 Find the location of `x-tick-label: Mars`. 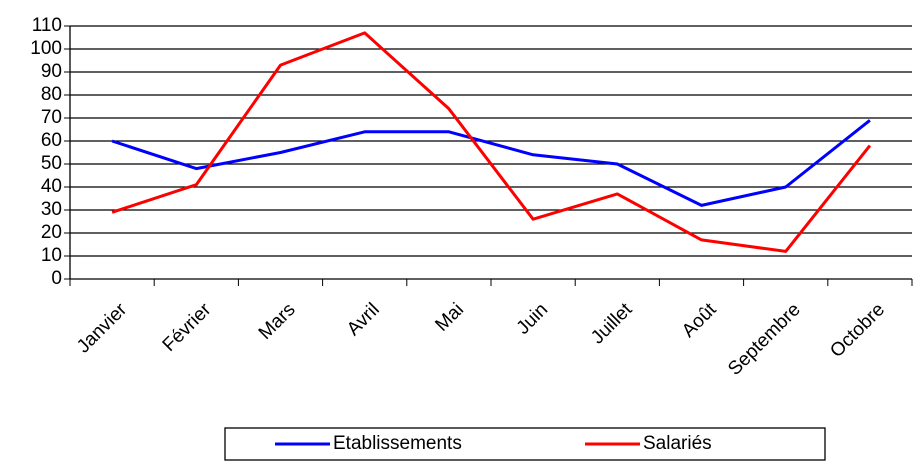

x-tick-label: Mars is located at coordinates (277, 321).